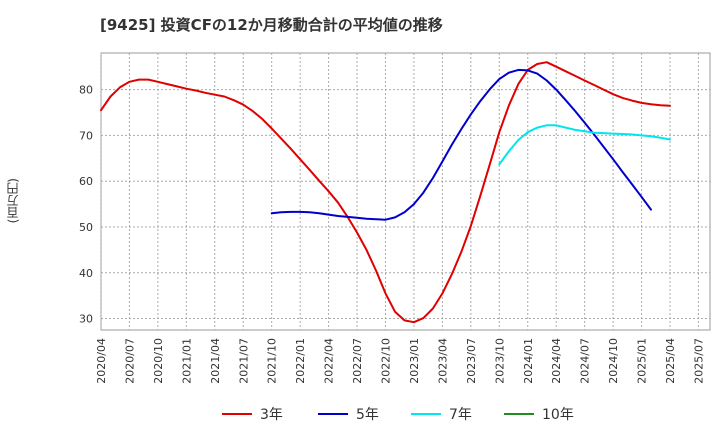  Describe the element at coordinates (129, 361) in the screenshot. I see `x-tick-label: 2020/07` at that location.